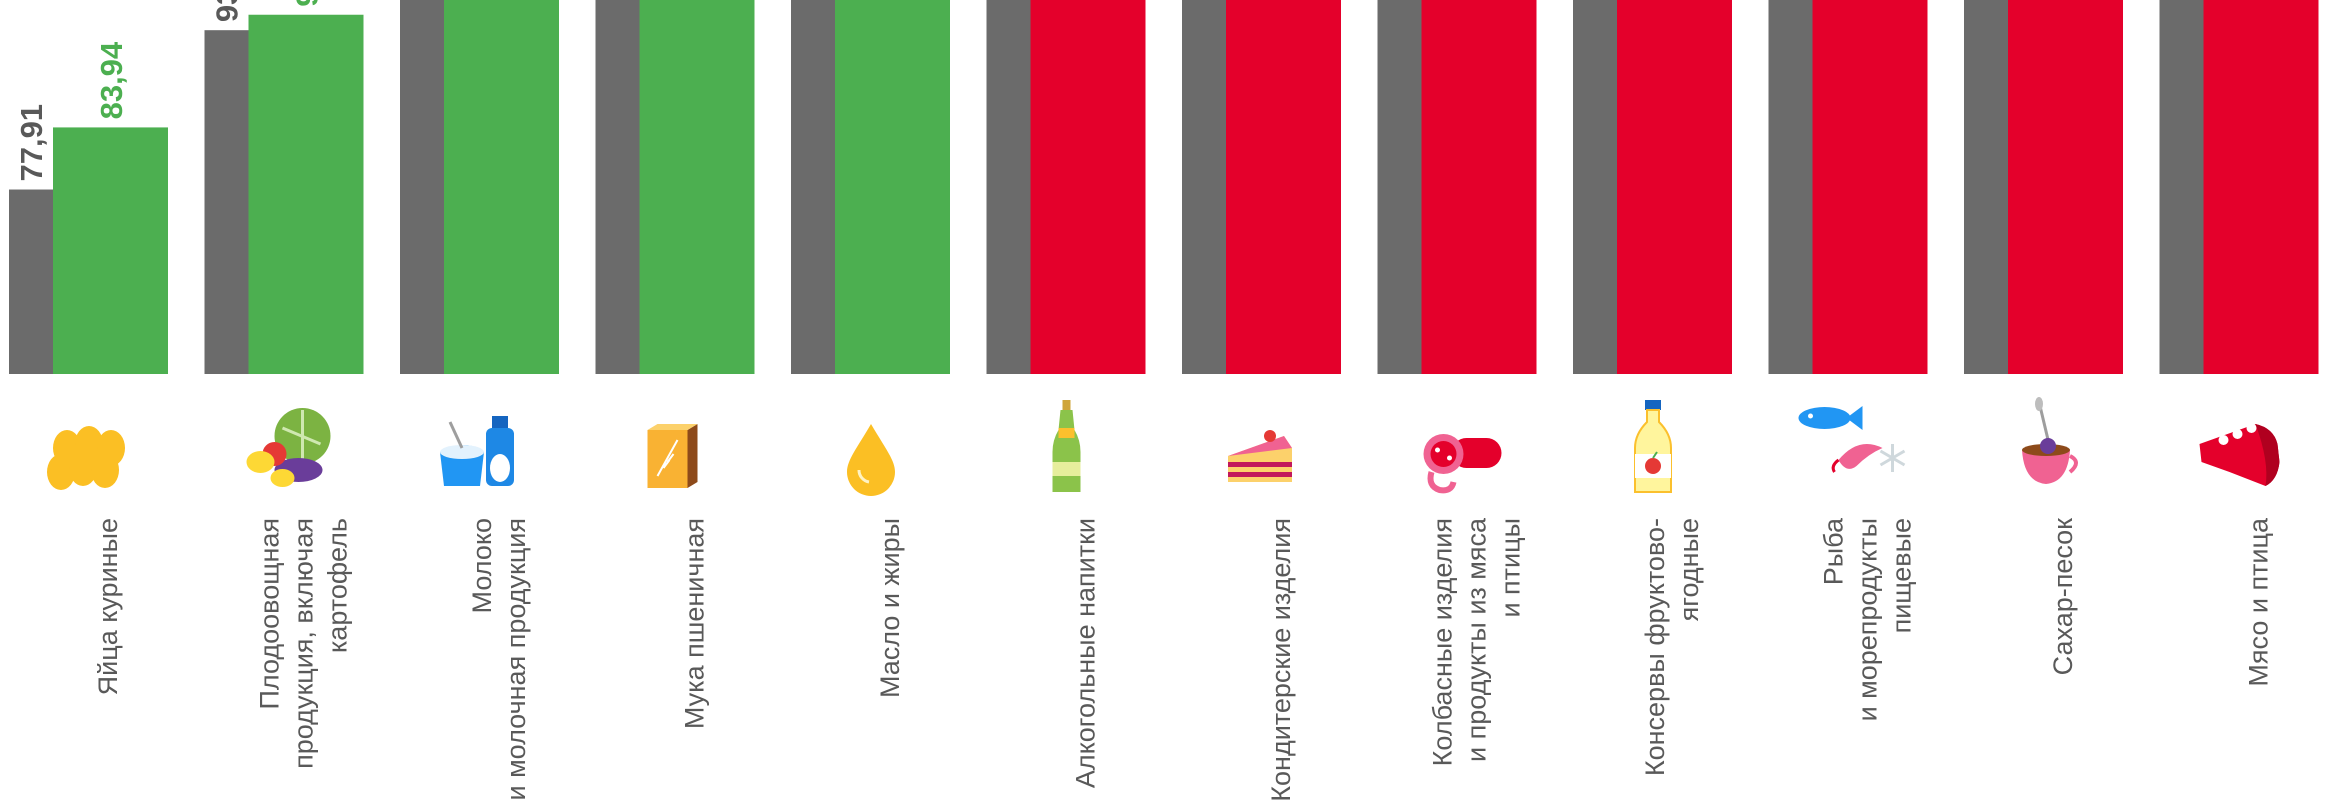 Image resolution: width=2325 pixels, height=801 pixels. Describe the element at coordinates (307, 3) in the screenshot. I see `value-label-current: 94,88` at that location.